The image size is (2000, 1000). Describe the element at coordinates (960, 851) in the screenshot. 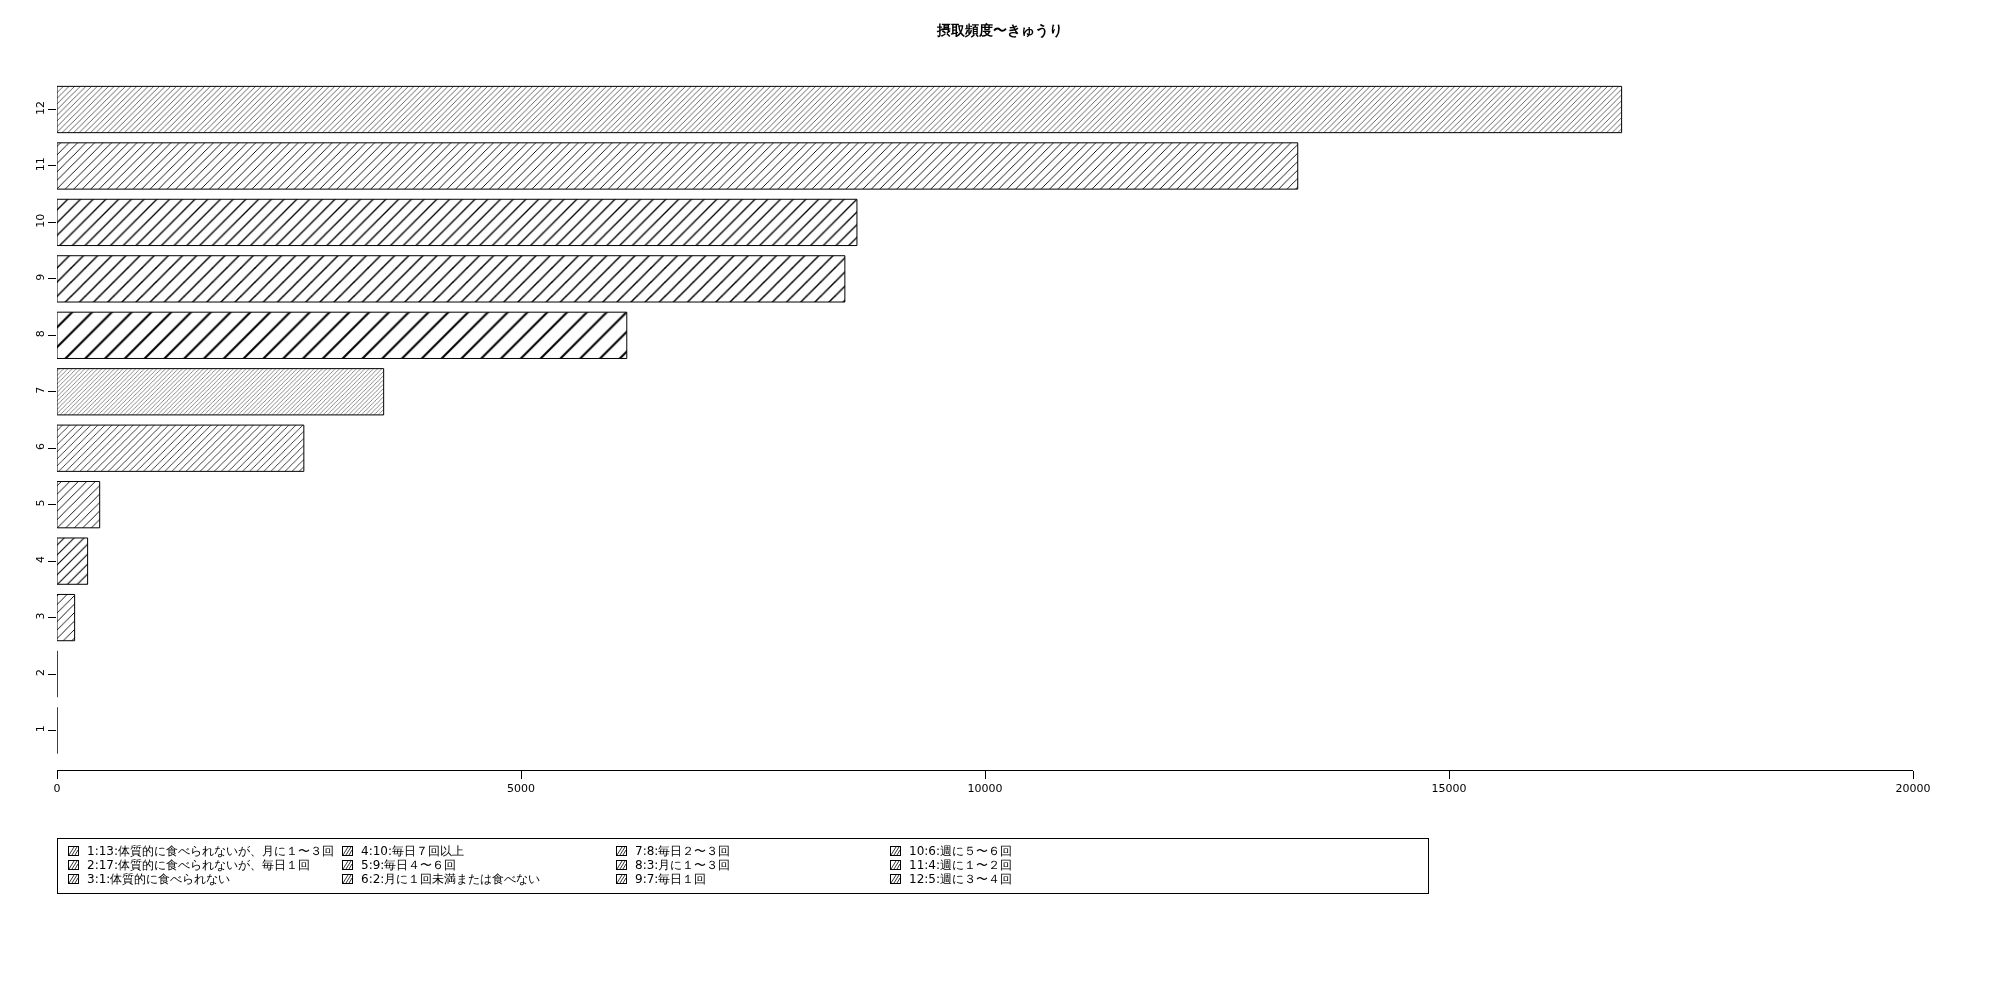

I see `text: 10:6:週に５〜６回` at that location.